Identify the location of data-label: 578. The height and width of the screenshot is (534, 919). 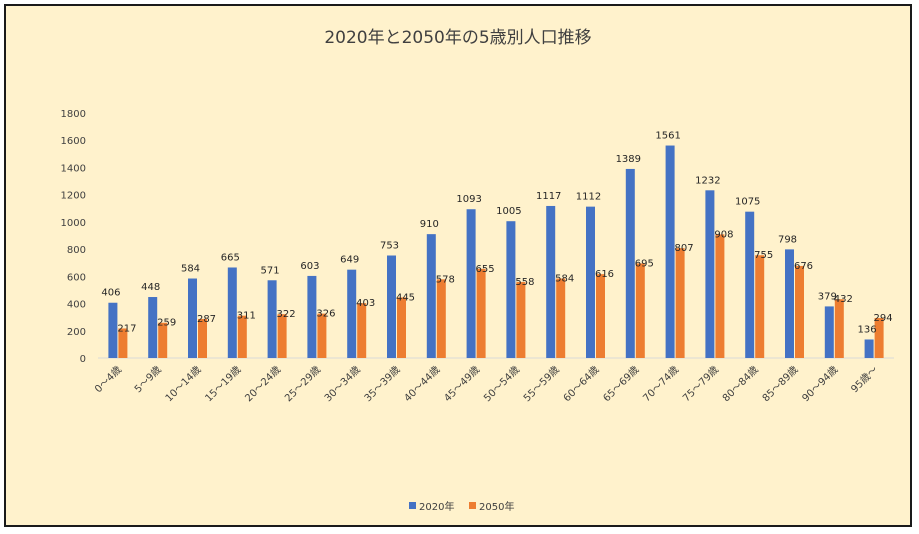
(445, 279).